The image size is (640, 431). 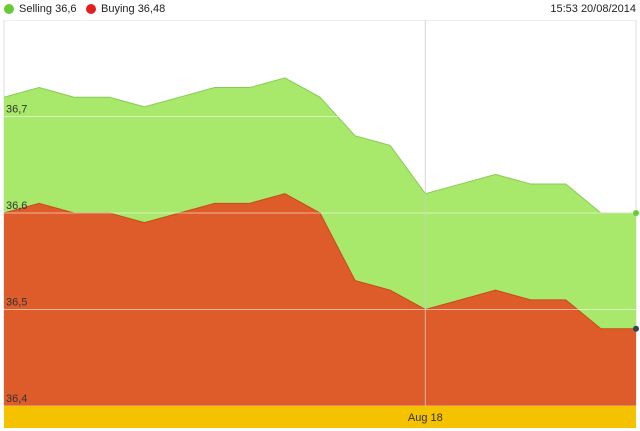 I want to click on y-tick-label: 36,4, so click(x=16, y=399).